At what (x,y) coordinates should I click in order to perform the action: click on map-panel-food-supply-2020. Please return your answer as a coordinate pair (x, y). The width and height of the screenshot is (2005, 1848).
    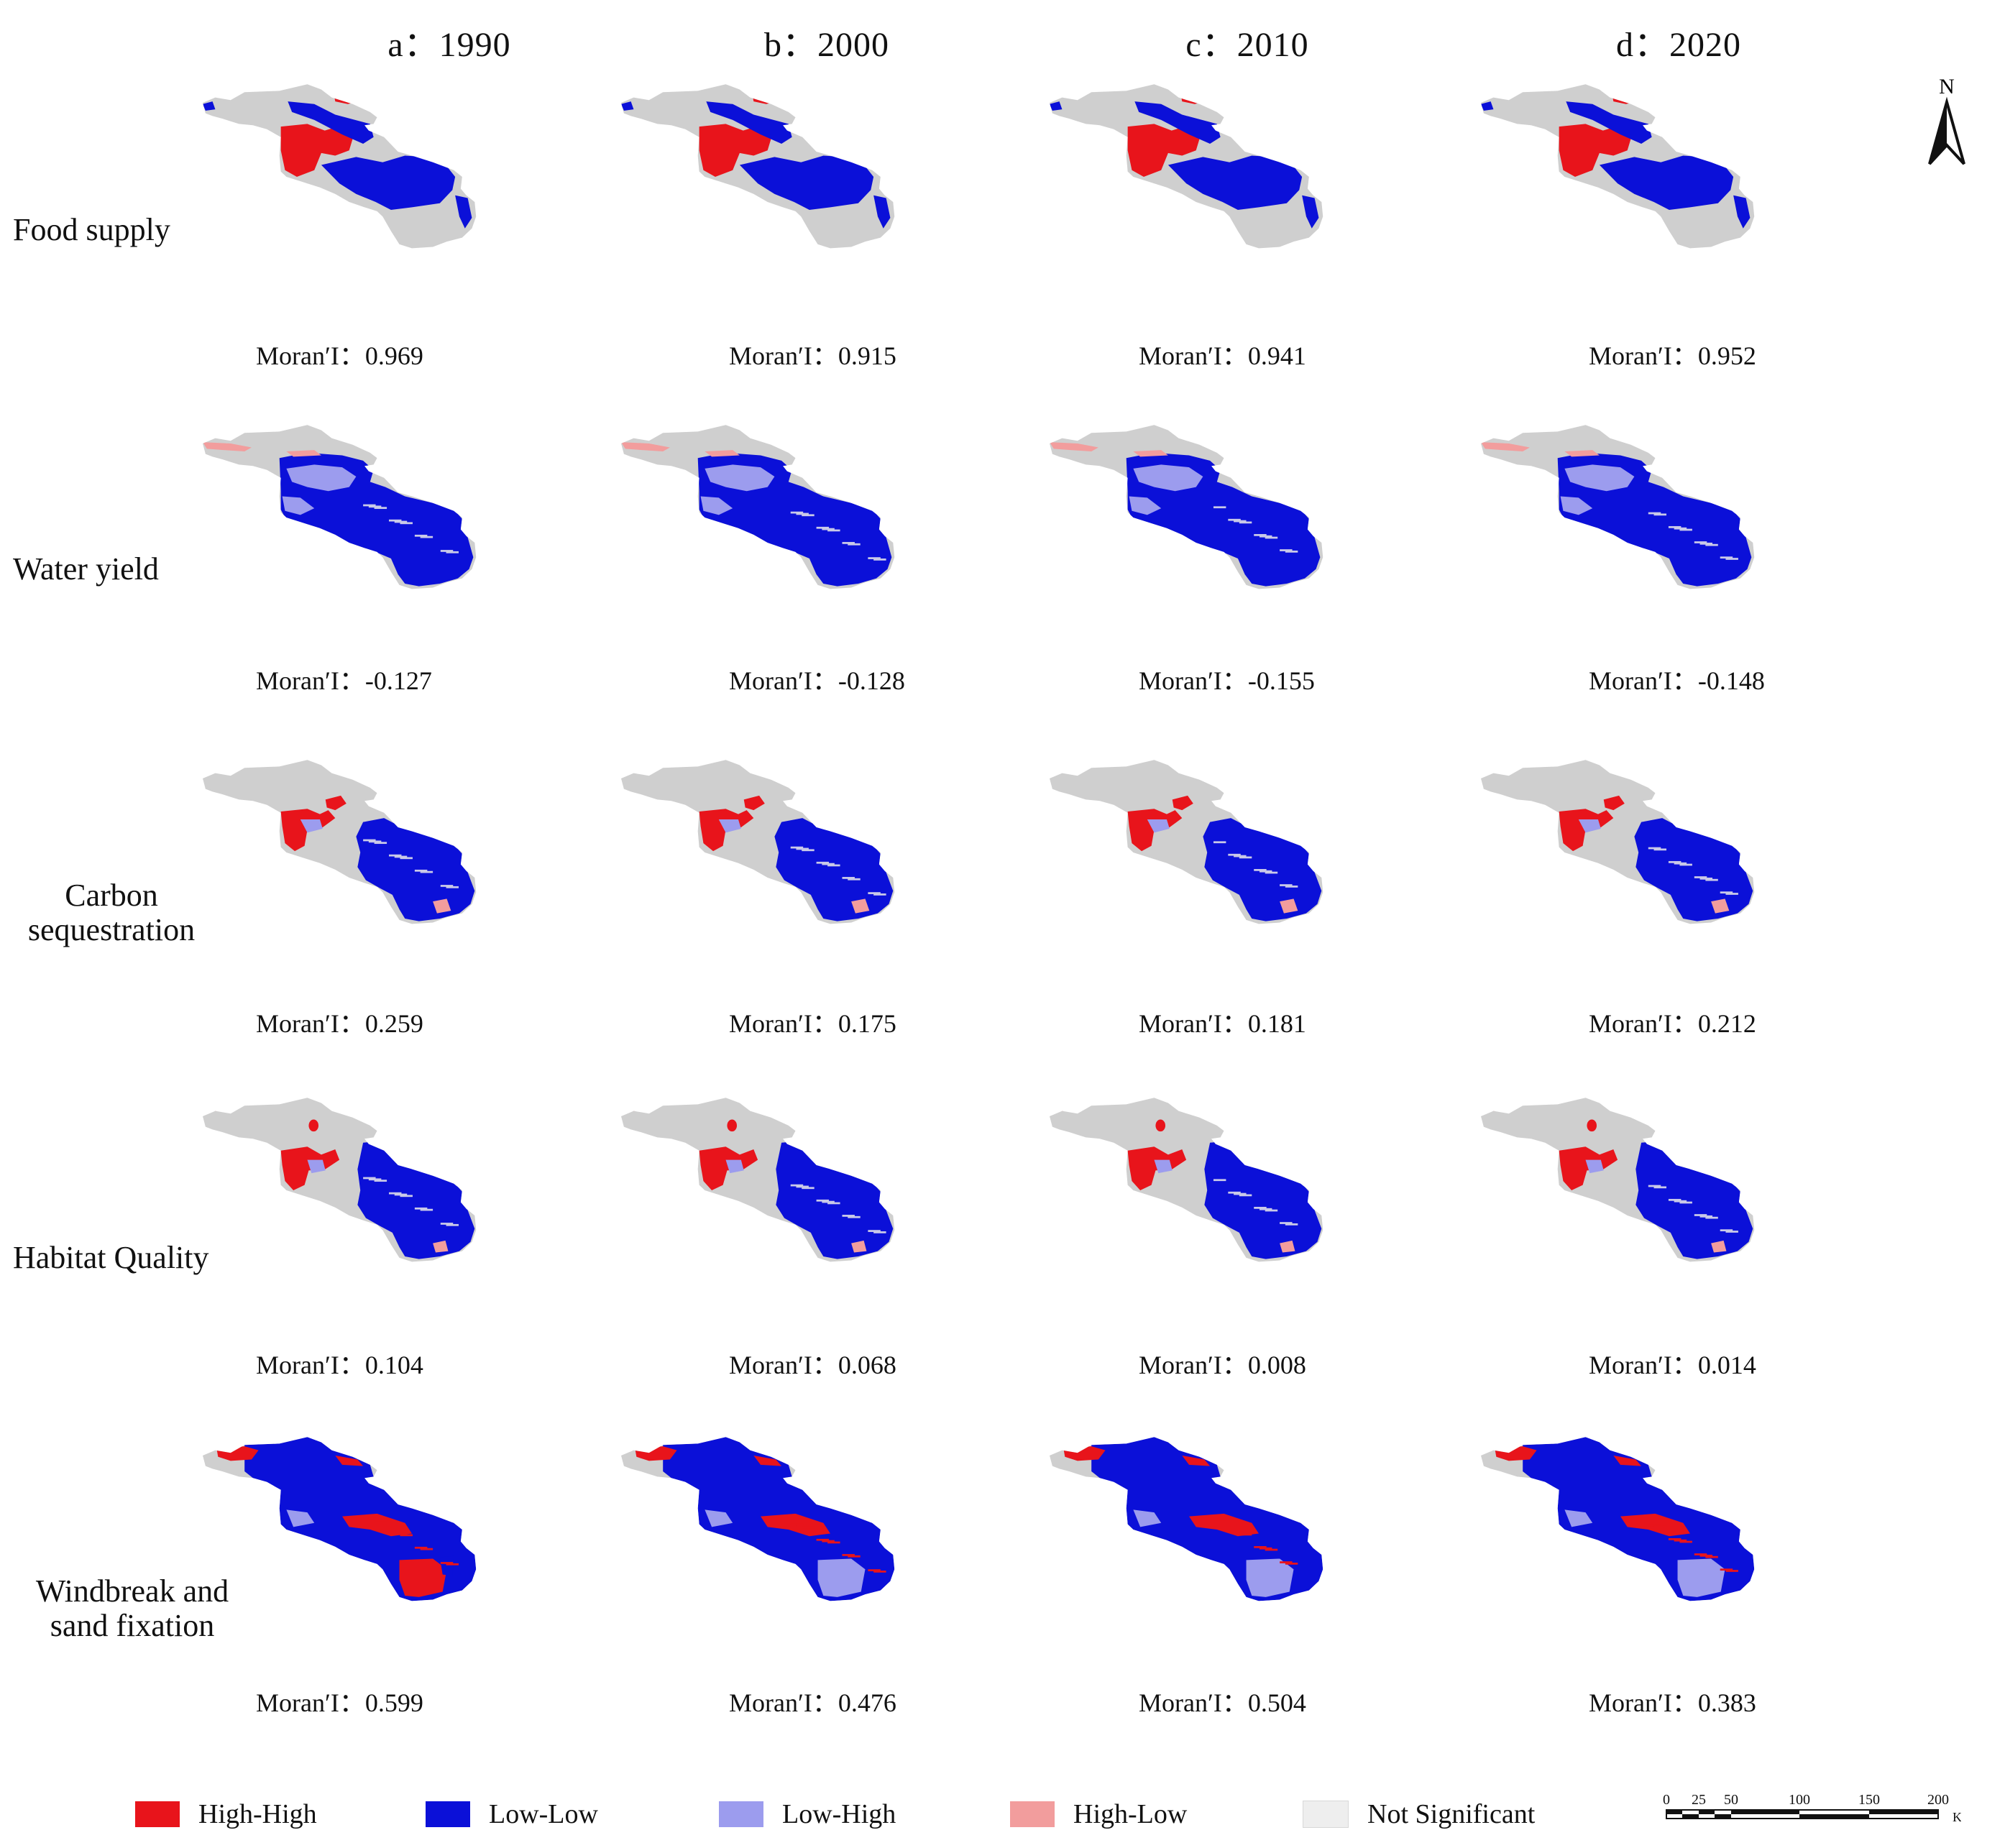
    Looking at the image, I should click on (1618, 166).